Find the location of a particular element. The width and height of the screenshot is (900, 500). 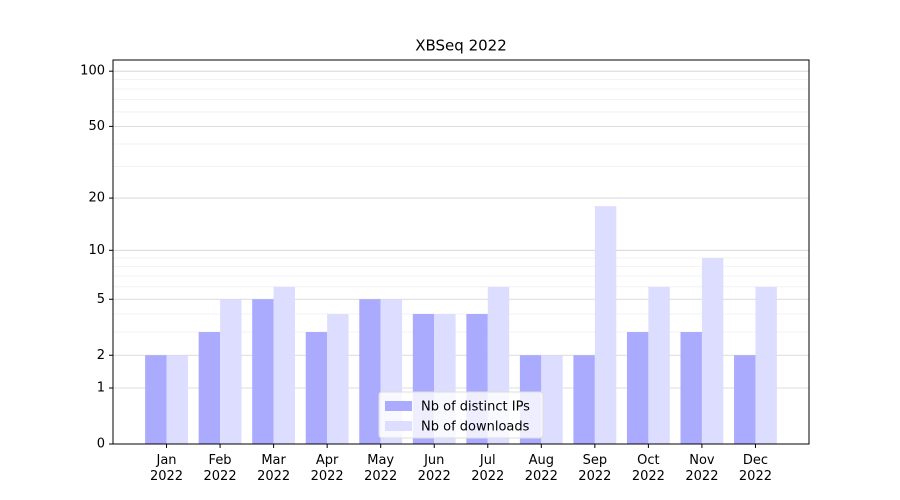

x-tick-label: Apr 2022 is located at coordinates (327, 468).